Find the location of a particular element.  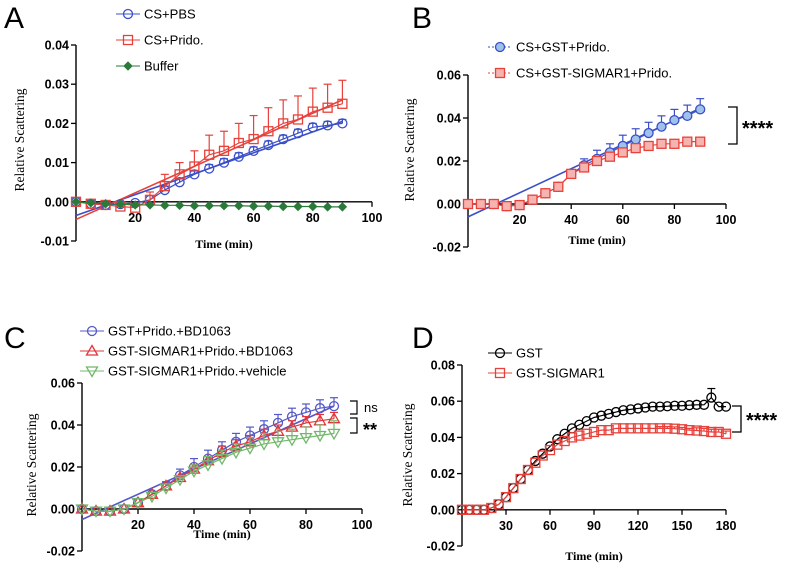

series-cs-gst-prido- is located at coordinates (584, 155).